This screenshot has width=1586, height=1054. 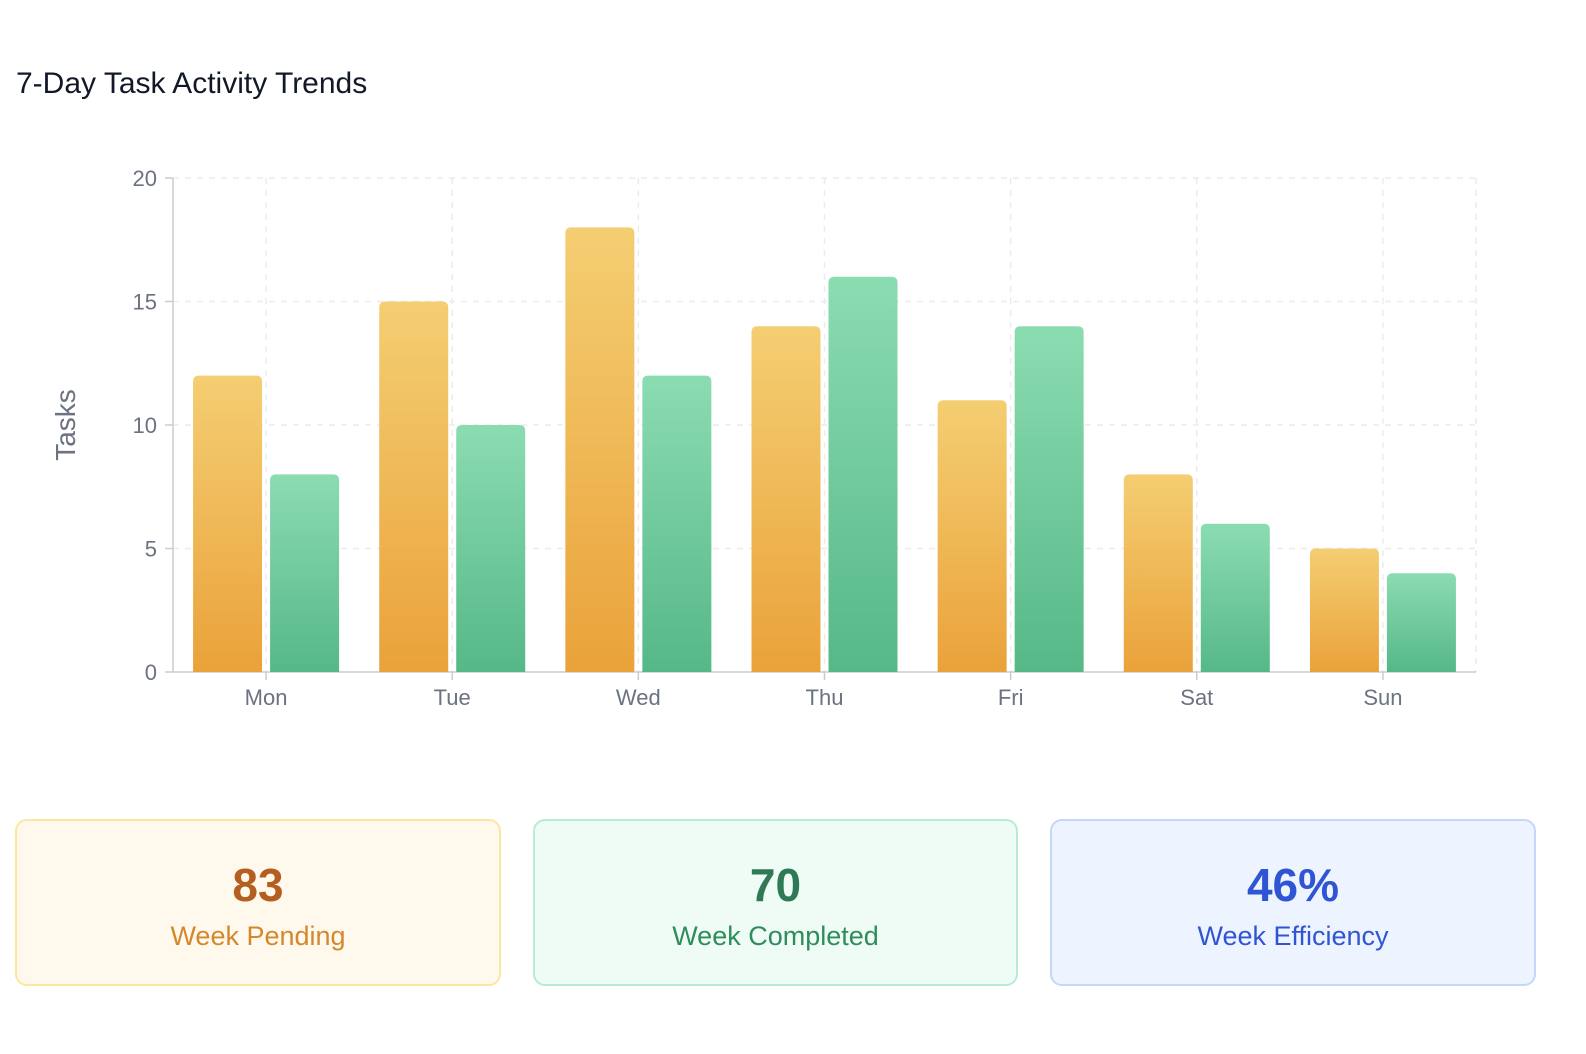 I want to click on y-tick-label: 0, so click(x=151, y=672).